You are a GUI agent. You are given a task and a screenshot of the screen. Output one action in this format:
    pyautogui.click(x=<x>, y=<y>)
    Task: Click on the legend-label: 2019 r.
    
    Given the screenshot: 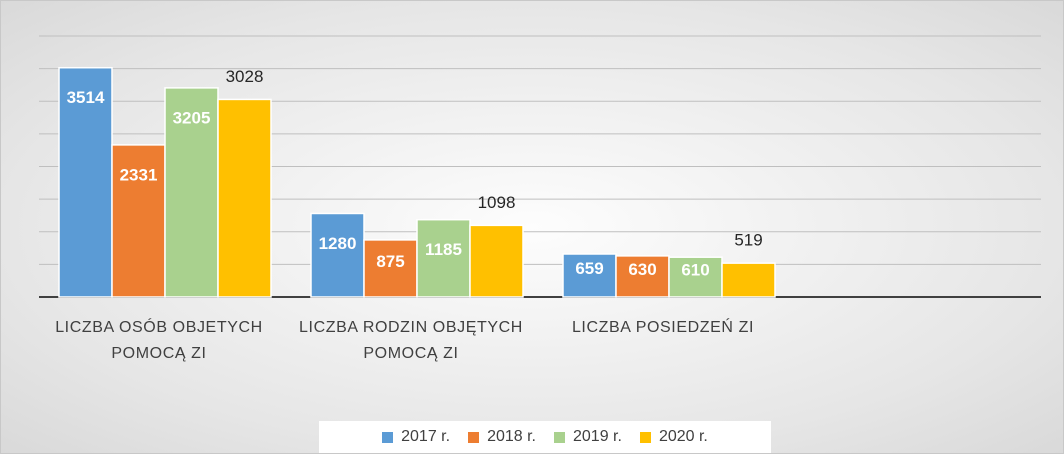 What is the action you would take?
    pyautogui.click(x=597, y=436)
    